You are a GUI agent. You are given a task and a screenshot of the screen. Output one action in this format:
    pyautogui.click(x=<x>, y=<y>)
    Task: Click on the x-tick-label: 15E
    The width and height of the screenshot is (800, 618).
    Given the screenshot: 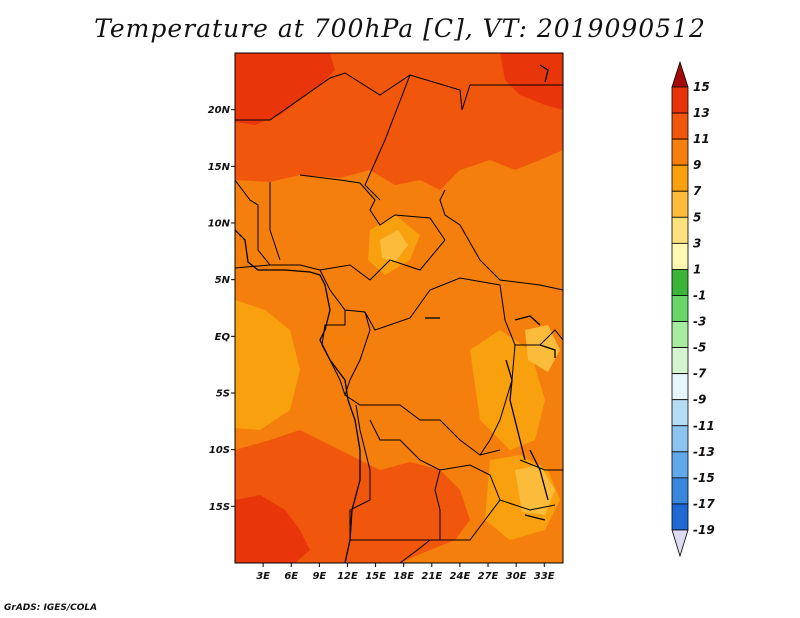 What is the action you would take?
    pyautogui.click(x=375, y=576)
    